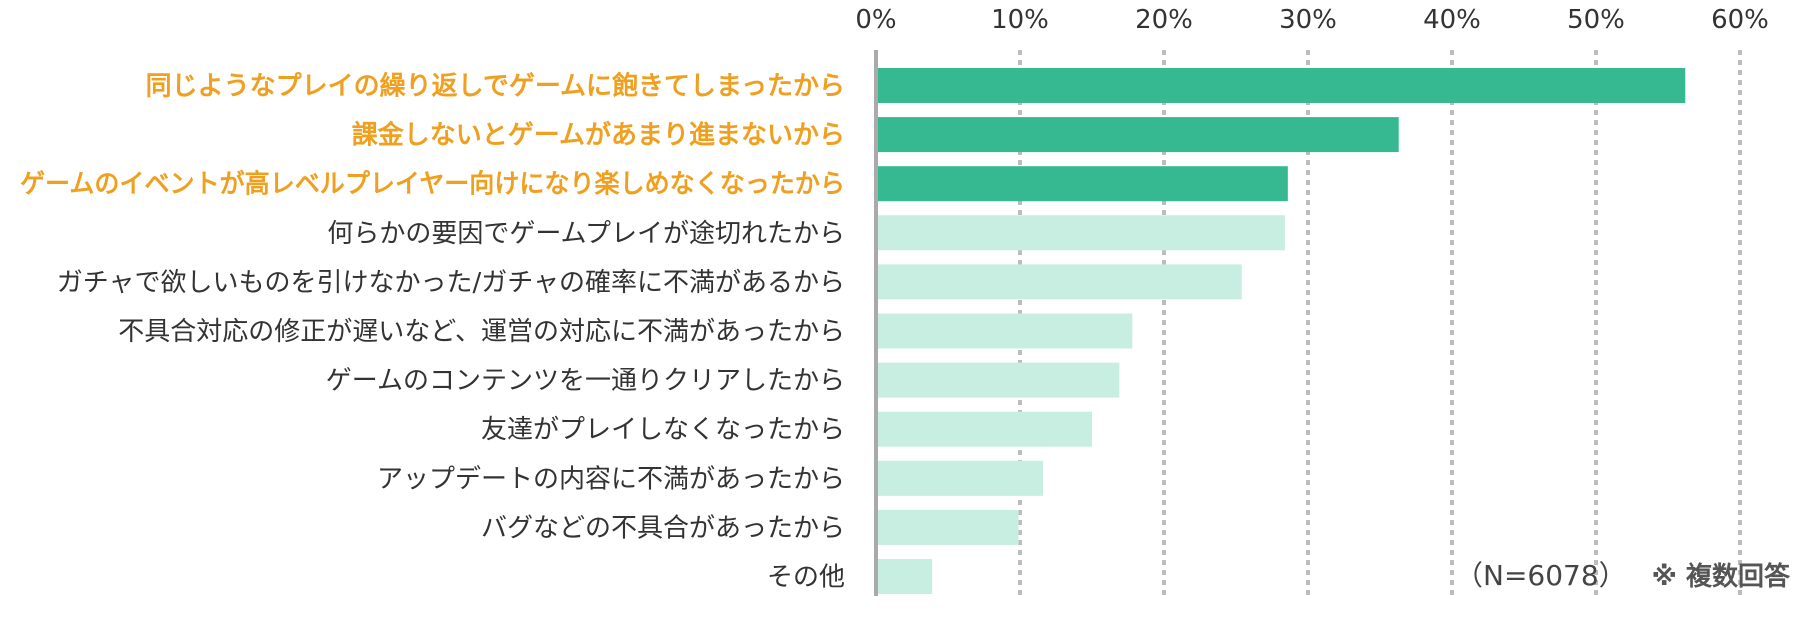 The height and width of the screenshot is (618, 1809). I want to click on x-tick-label: 40%, so click(1452, 20).